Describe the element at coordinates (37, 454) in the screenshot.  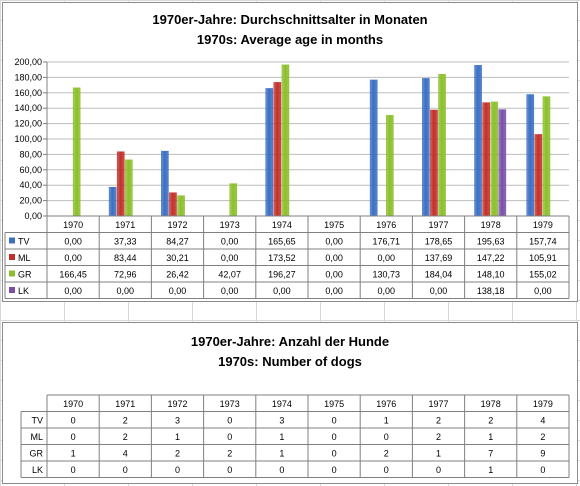
I see `row-label: GR` at that location.